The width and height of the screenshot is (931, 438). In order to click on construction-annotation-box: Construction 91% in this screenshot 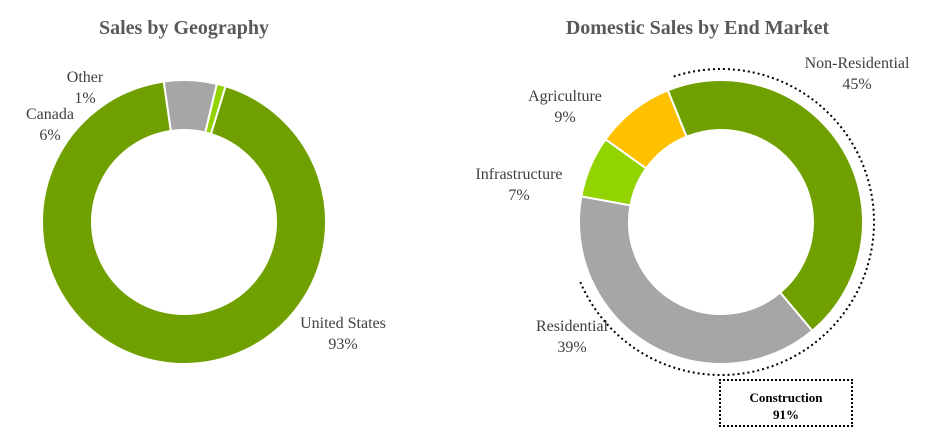, I will do `click(786, 403)`.